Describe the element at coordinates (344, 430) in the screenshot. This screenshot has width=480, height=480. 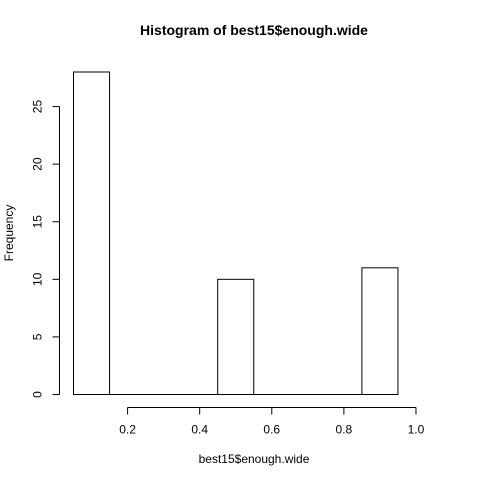
I see `x-tick-label: 0.8` at that location.